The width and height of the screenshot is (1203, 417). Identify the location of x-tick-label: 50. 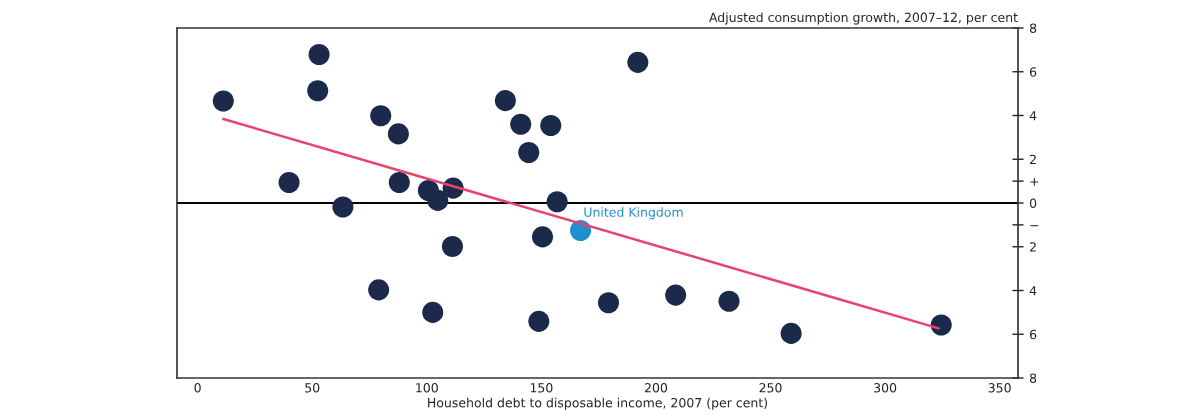
(312, 388).